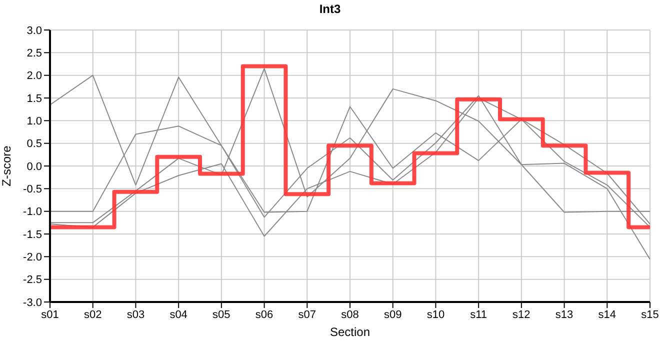 The height and width of the screenshot is (360, 660). Describe the element at coordinates (179, 314) in the screenshot. I see `x-tick-label: s04` at that location.